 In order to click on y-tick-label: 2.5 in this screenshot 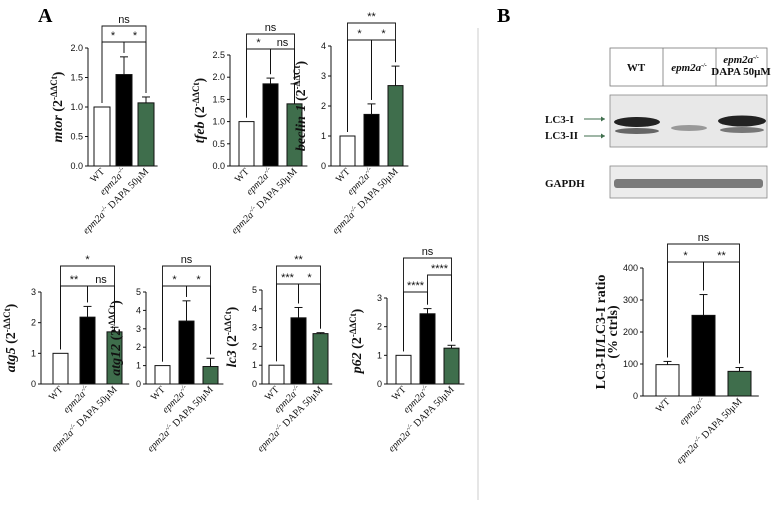, I will do `click(218, 55)`.